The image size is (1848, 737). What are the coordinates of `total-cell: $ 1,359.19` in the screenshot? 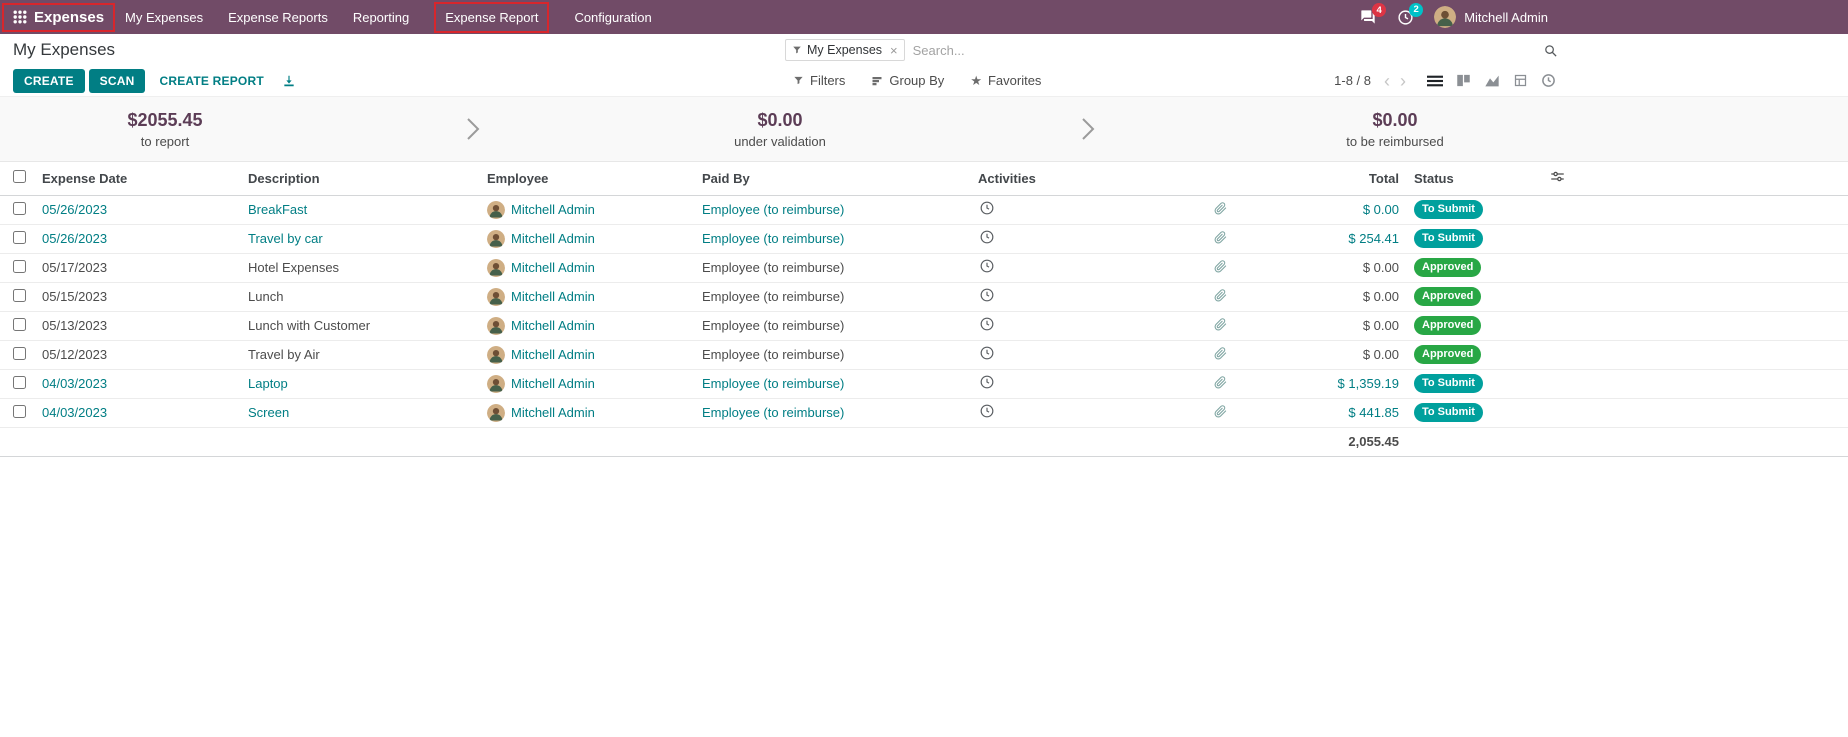 It's located at (1324, 383).